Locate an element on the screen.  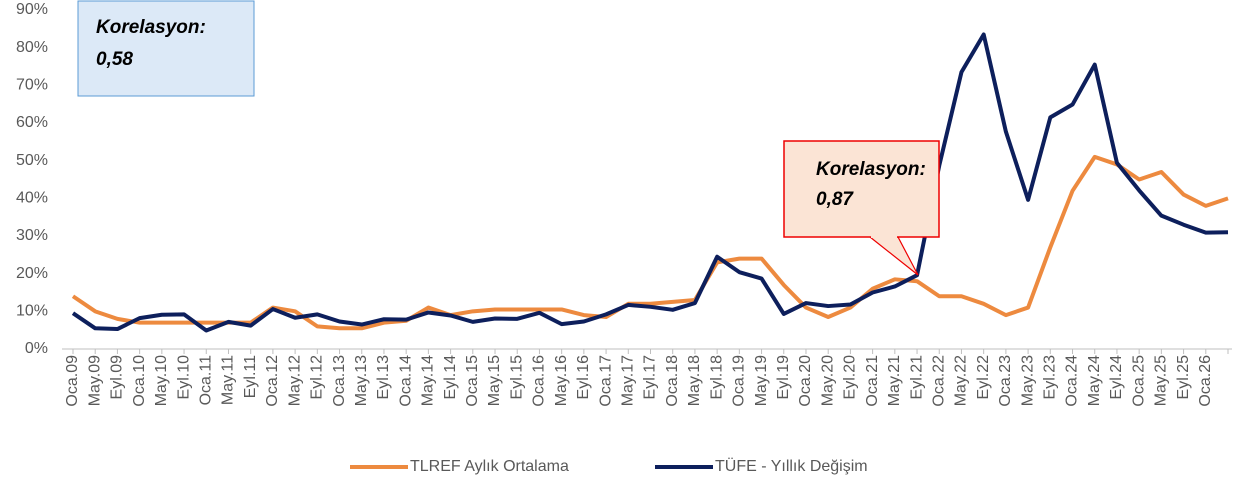
y-tick-label: 40% is located at coordinates (32, 198).